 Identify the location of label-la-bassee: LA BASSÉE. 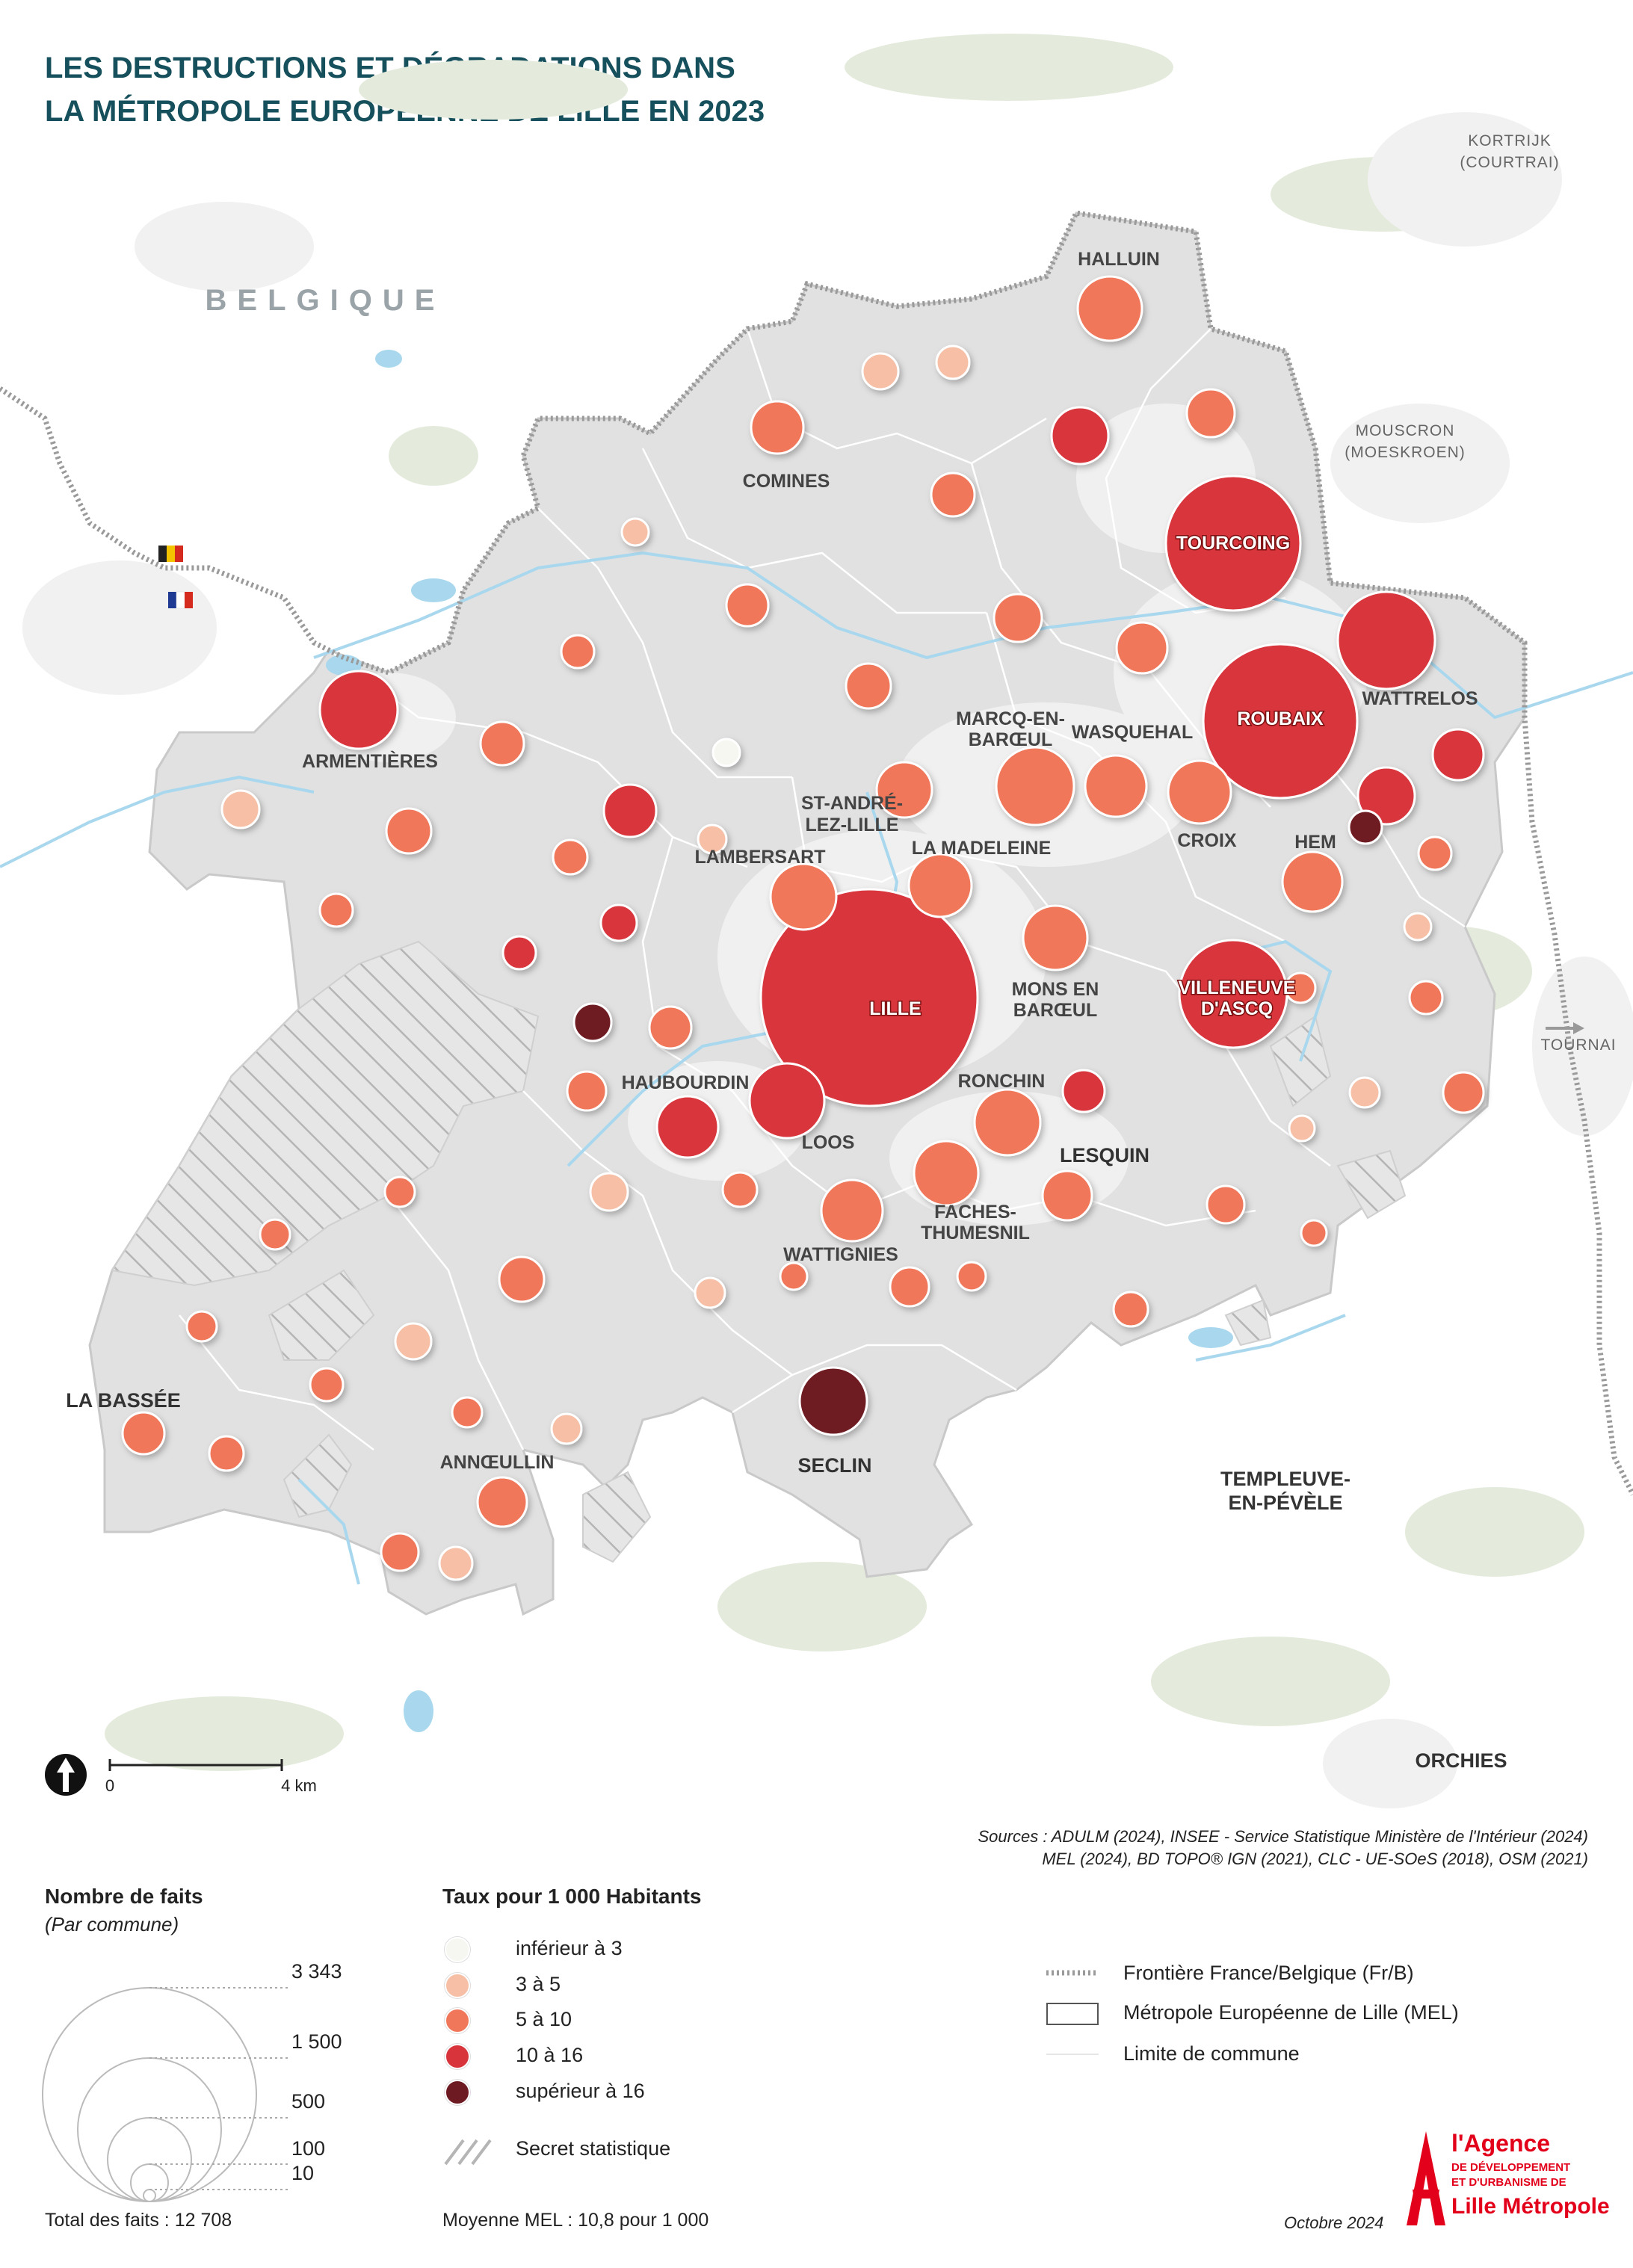
(123, 1400).